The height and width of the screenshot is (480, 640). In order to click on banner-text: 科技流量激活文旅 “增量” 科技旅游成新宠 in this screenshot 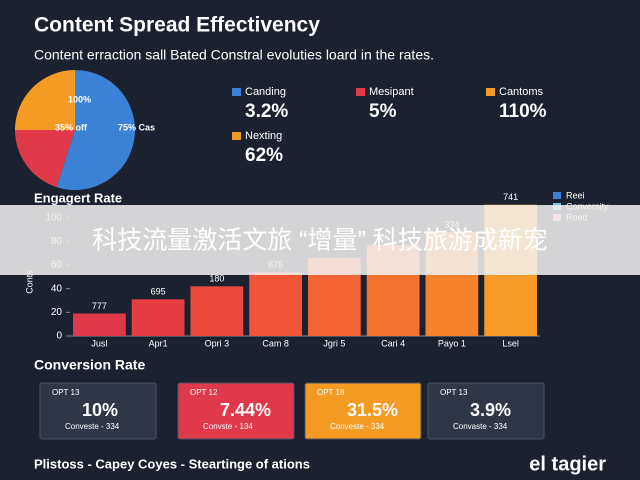, I will do `click(320, 241)`.